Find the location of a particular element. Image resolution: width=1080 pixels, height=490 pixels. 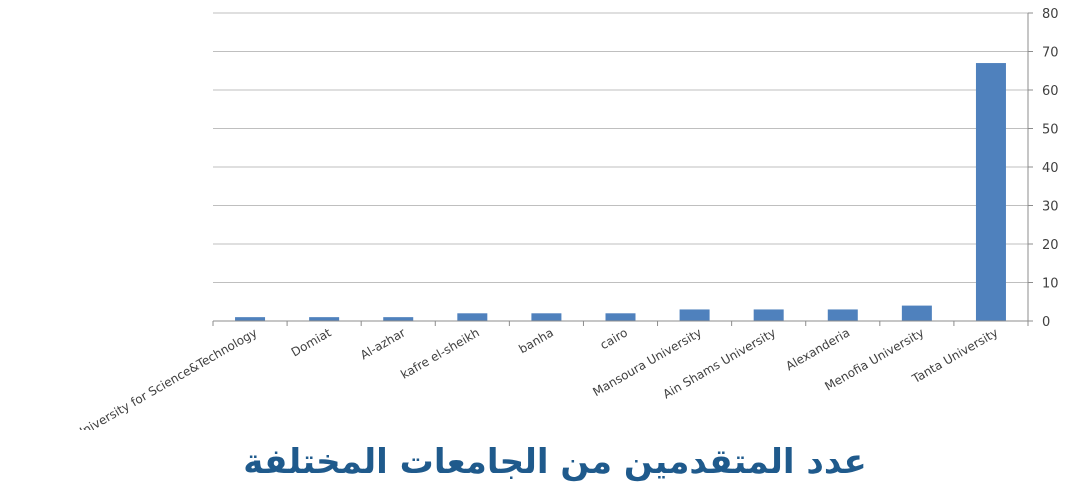

y-tick-label: 0 is located at coordinates (1046, 322).